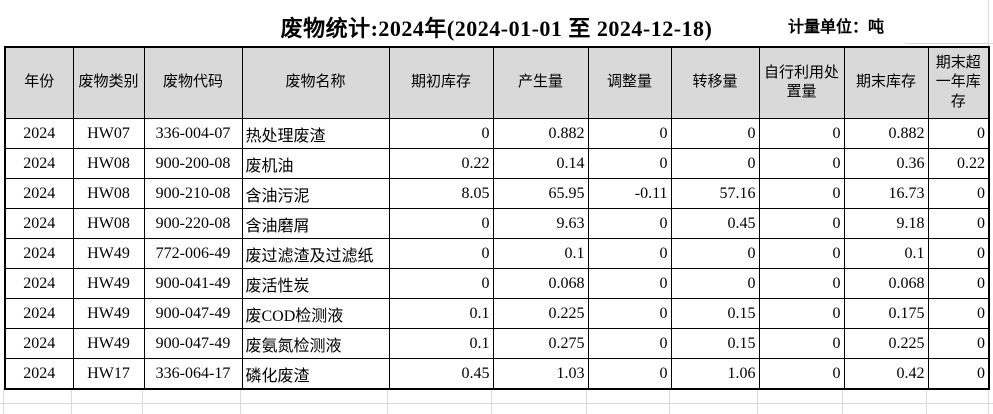 This screenshot has width=993, height=414. I want to click on unit-label: 计量单位：吨, so click(836, 27).